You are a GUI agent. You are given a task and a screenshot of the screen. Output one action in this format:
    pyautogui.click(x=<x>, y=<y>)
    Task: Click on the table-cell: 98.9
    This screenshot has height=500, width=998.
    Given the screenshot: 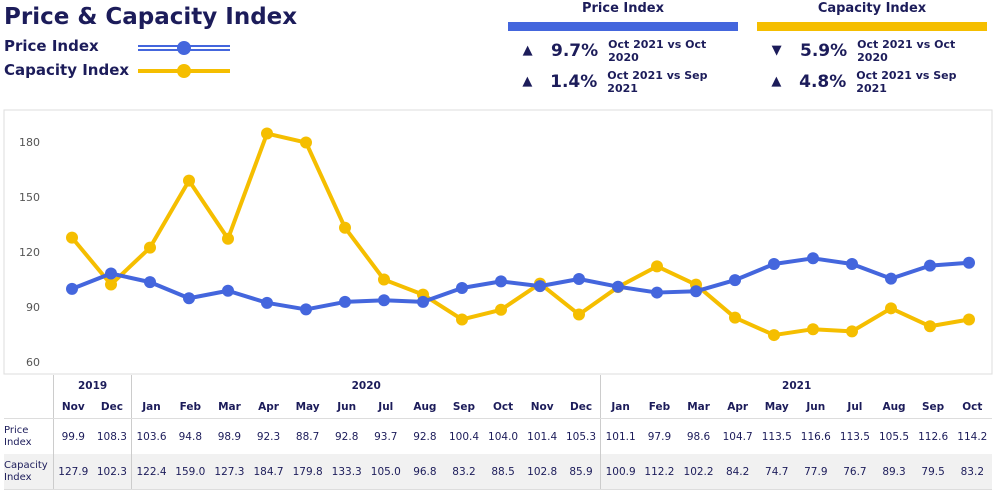 What is the action you would take?
    pyautogui.click(x=229, y=436)
    